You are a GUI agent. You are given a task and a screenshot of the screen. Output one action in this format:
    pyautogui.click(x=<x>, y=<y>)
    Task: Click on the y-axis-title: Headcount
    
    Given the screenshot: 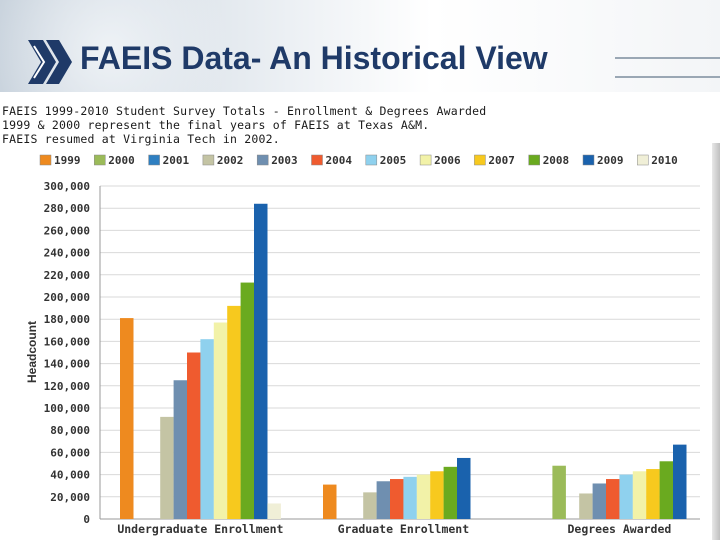 What is the action you would take?
    pyautogui.click(x=32, y=352)
    